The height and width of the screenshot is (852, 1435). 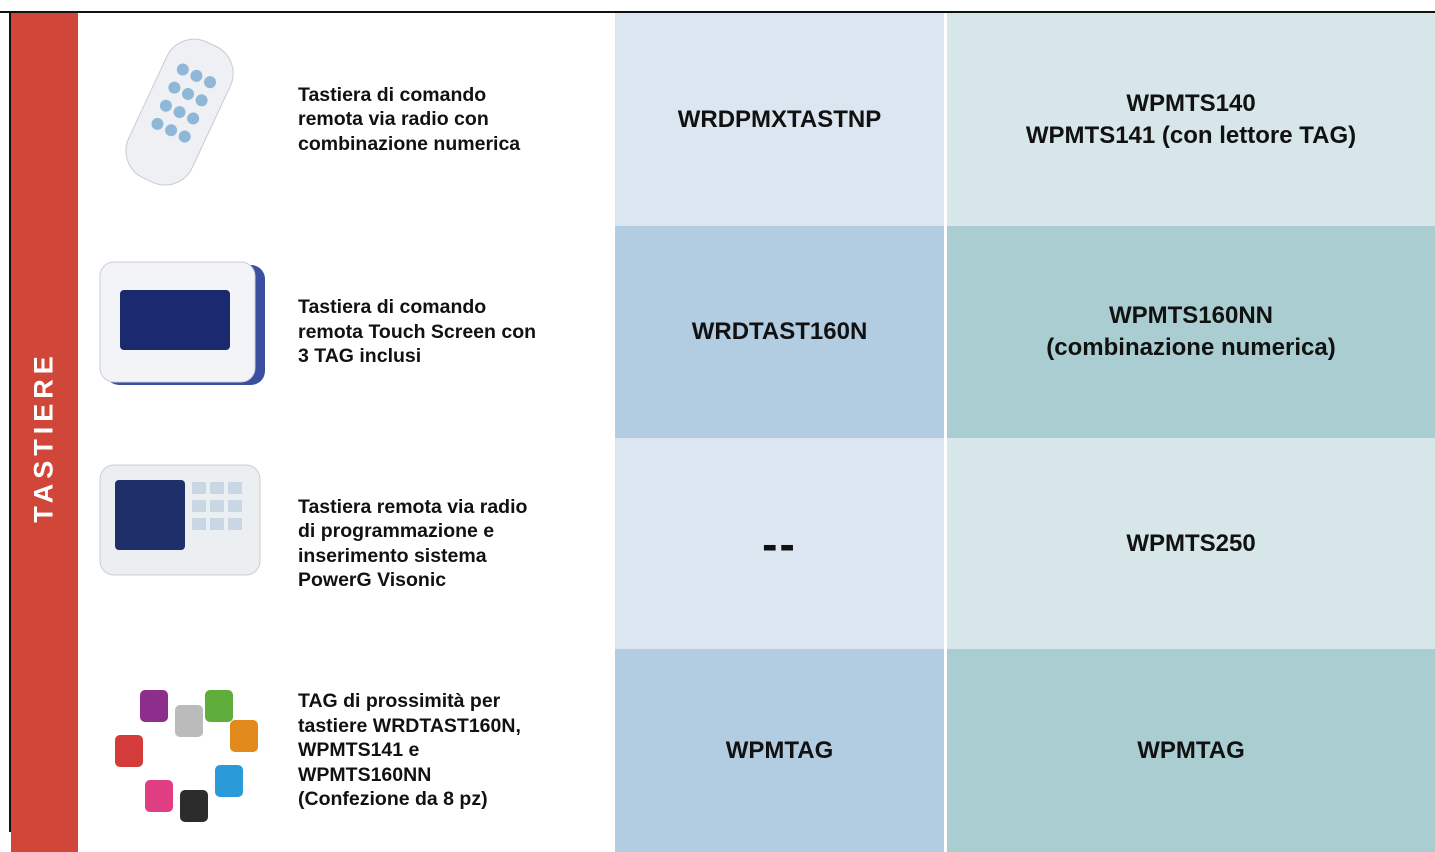 What do you see at coordinates (396, 531) in the screenshot?
I see `description-line: di programmazione e` at bounding box center [396, 531].